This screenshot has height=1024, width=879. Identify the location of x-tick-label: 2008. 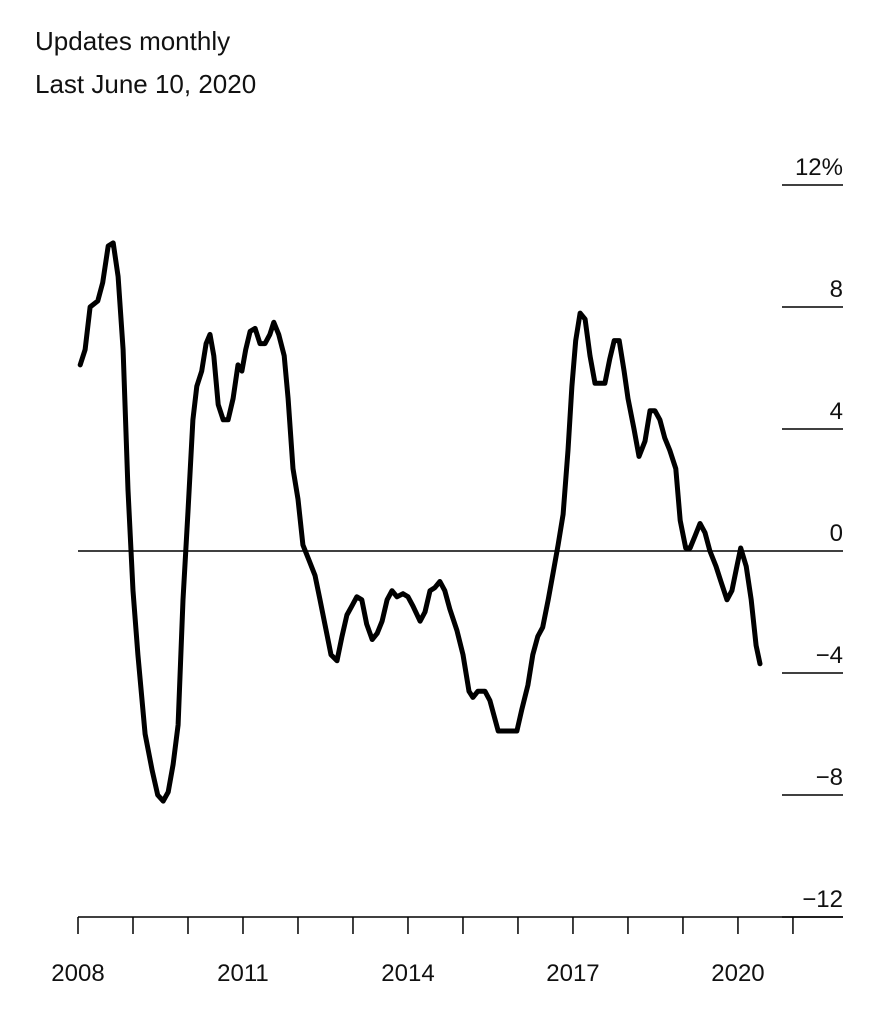
(77, 973).